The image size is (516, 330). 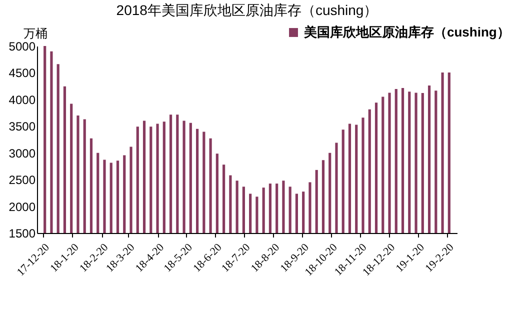 What do you see at coordinates (22, 233) in the screenshot?
I see `y-tick-label: 1500` at bounding box center [22, 233].